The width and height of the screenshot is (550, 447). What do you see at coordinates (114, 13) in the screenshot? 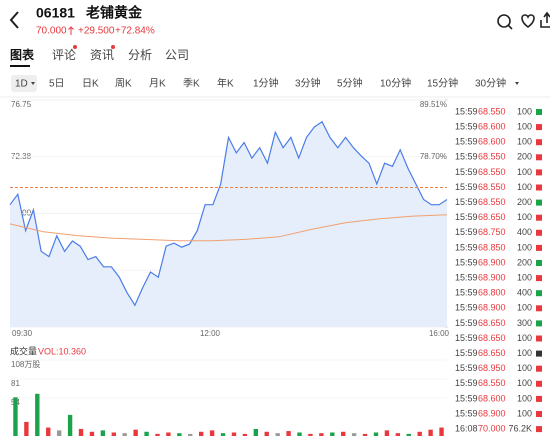
I see `stock-name: 老铺黄金` at bounding box center [114, 13].